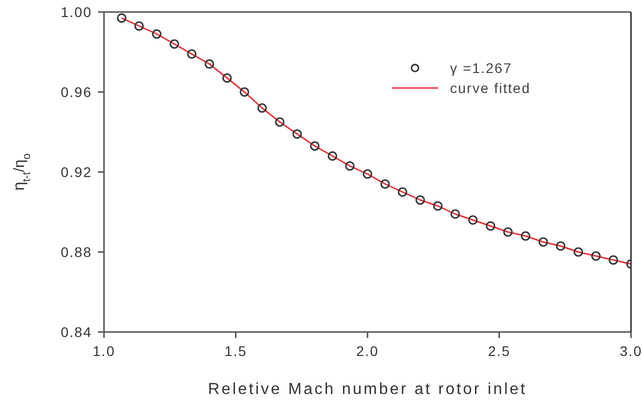 This screenshot has height=402, width=642. What do you see at coordinates (76, 92) in the screenshot?
I see `y-tick-label: 0.96` at bounding box center [76, 92].